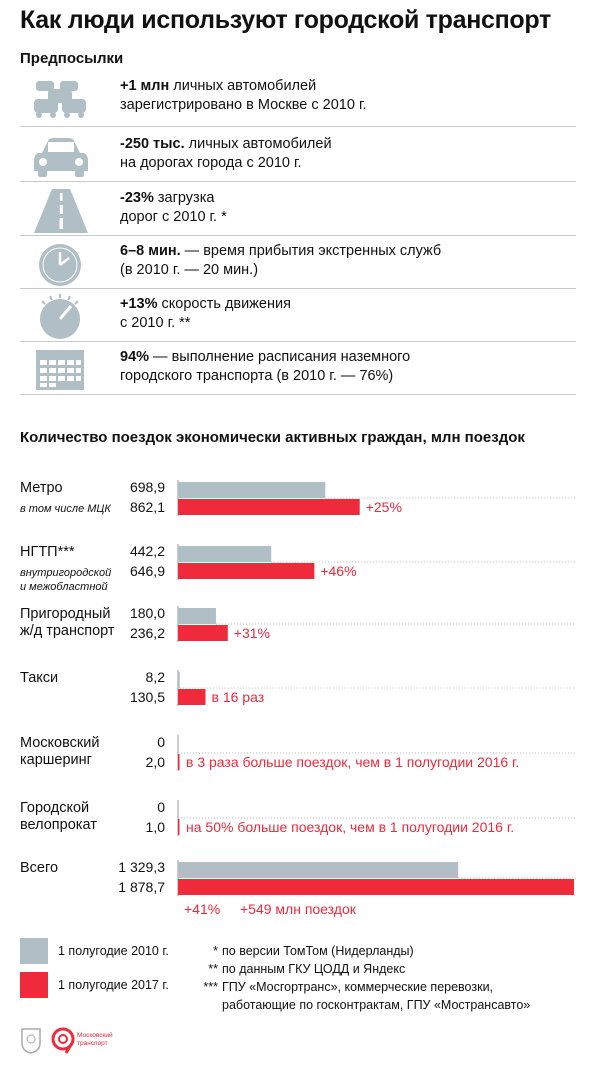 This screenshot has width=600, height=1065. What do you see at coordinates (60, 370) in the screenshot?
I see `calendar-icon` at bounding box center [60, 370].